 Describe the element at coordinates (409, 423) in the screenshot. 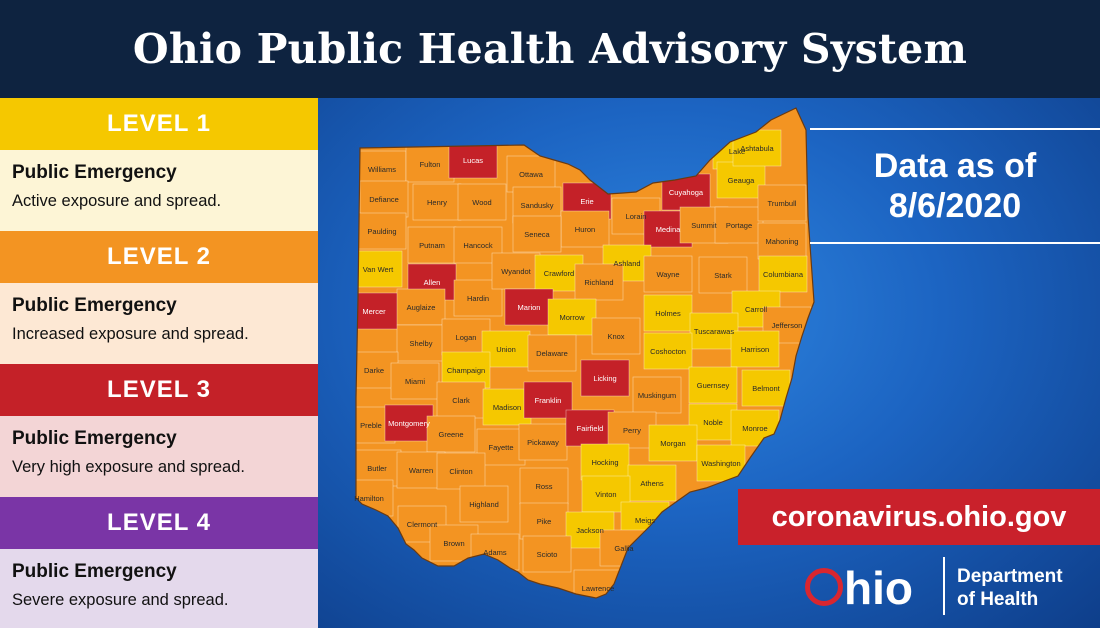

I see `county-montgomery` at that location.